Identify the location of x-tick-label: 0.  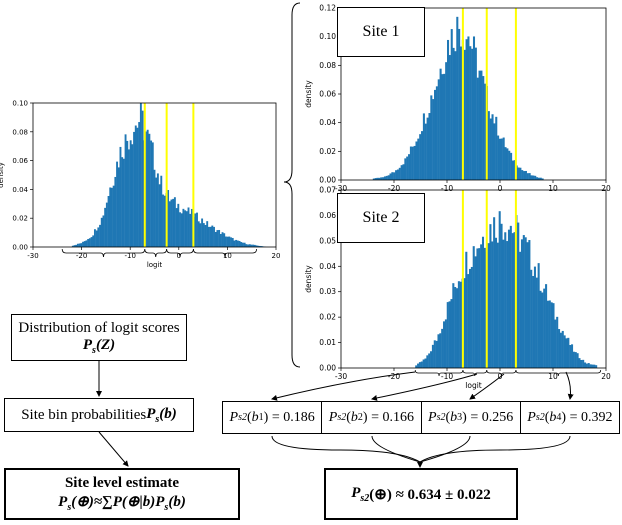
(500, 188).